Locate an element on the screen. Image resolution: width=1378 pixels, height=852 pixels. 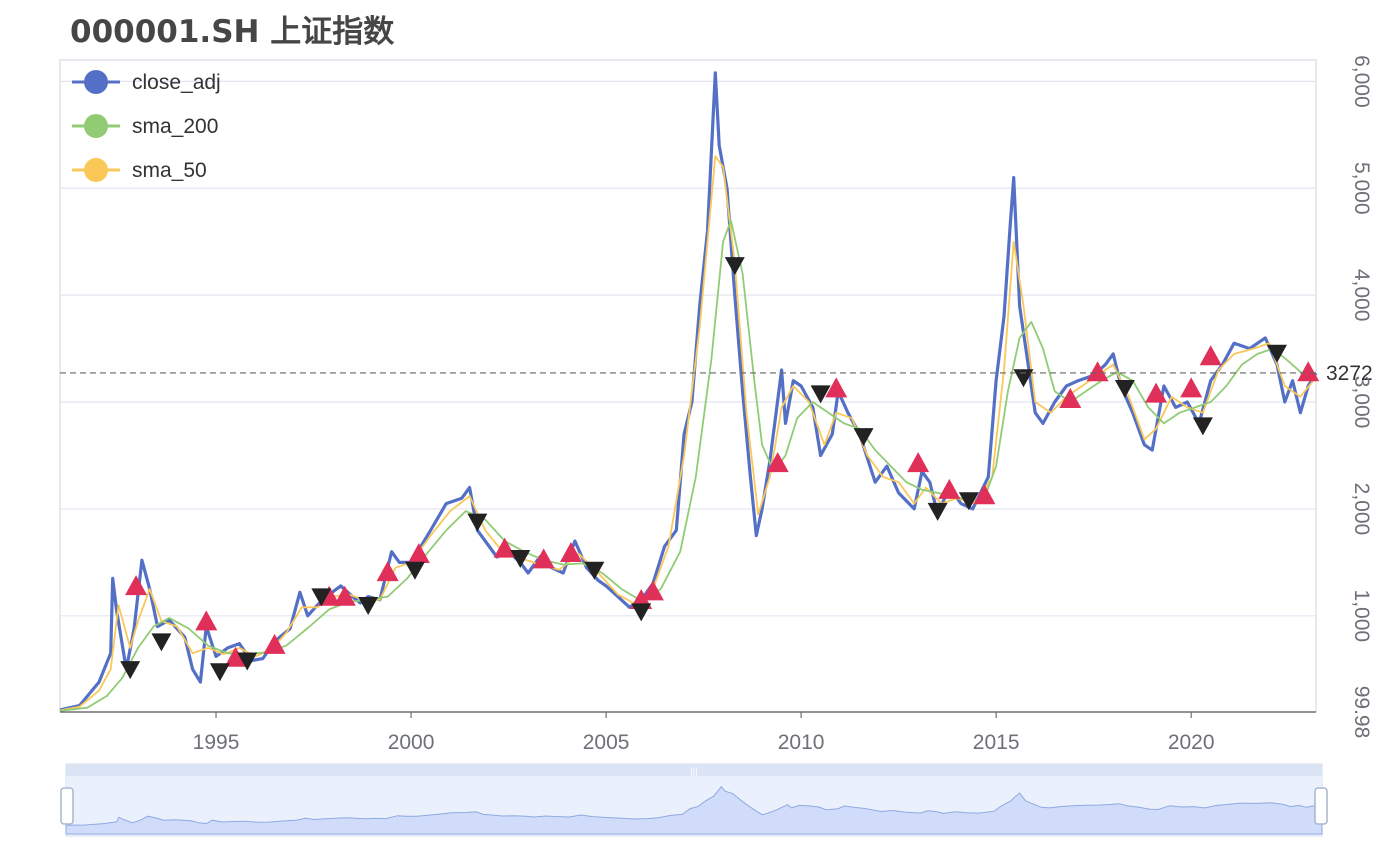
x-tick-label: 1995 is located at coordinates (216, 742).